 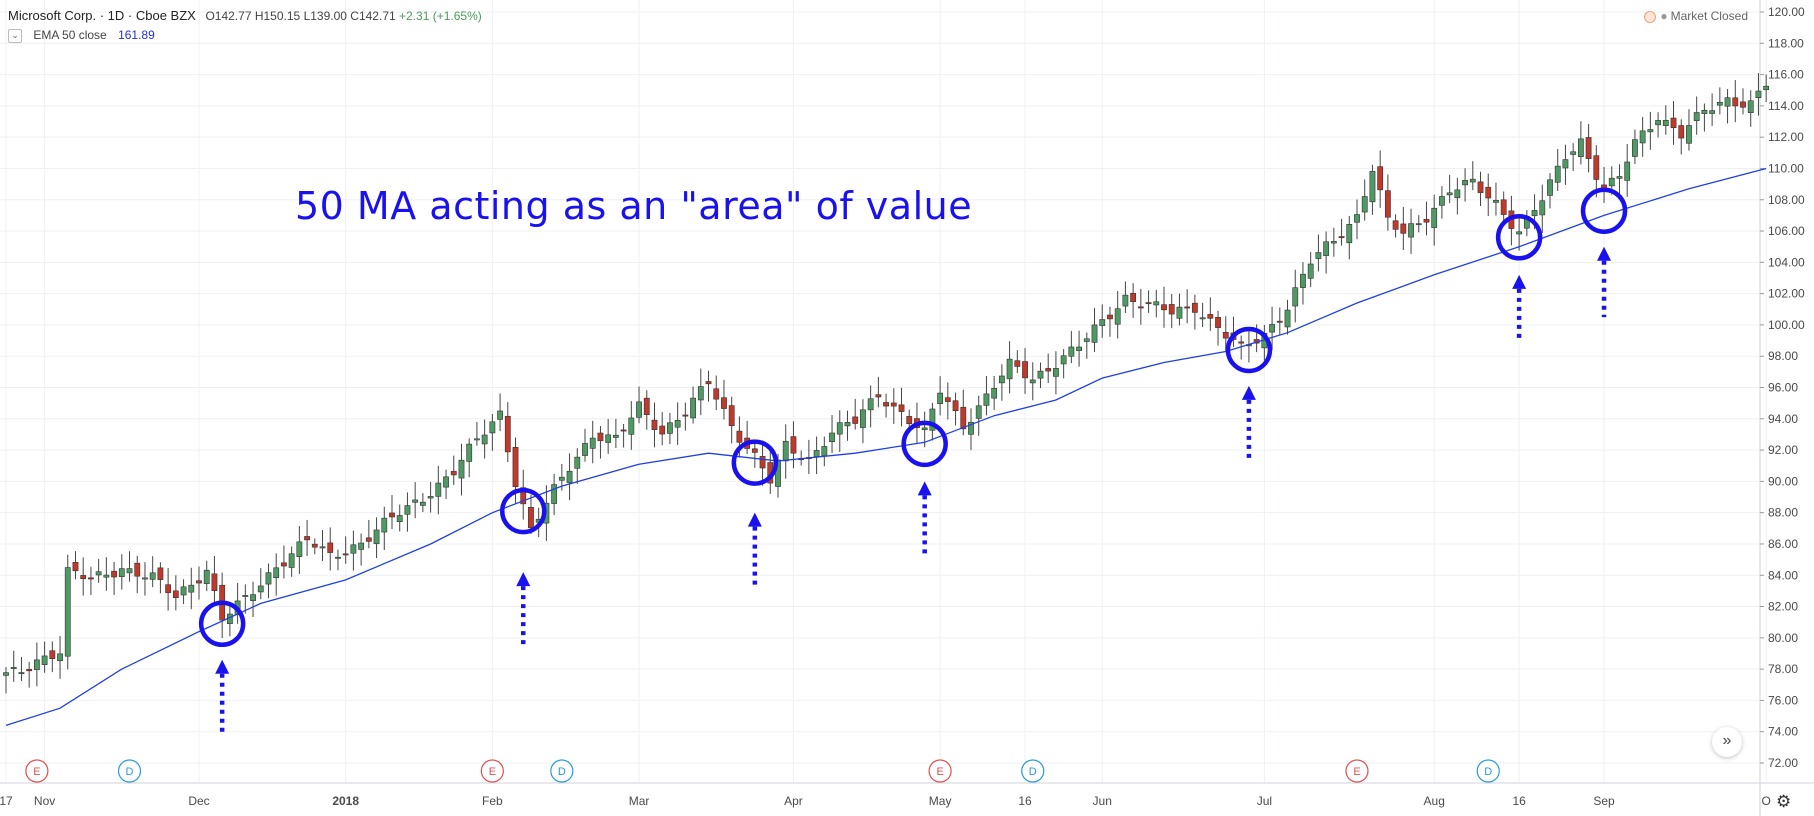 I want to click on scroll-to-realtime-button: », so click(x=1727, y=742).